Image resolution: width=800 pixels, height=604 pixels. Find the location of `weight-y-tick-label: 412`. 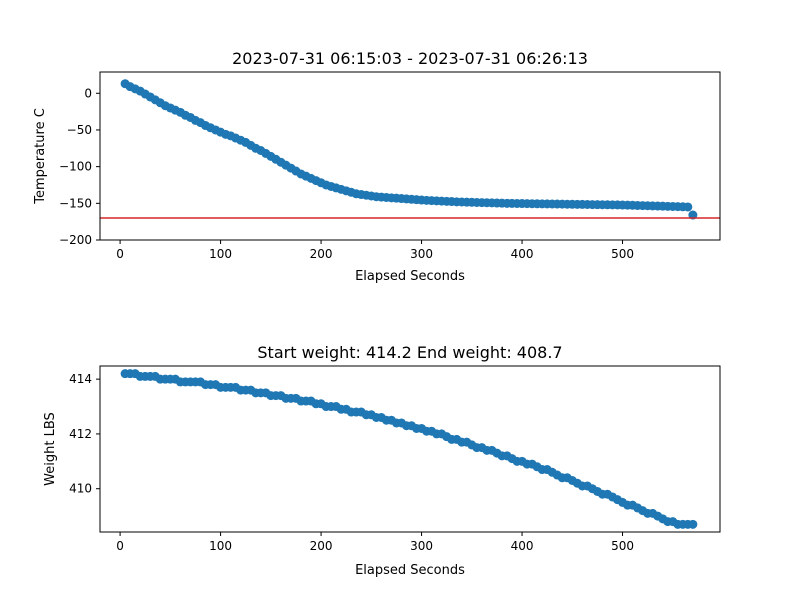

weight-y-tick-label: 412 is located at coordinates (80, 434).